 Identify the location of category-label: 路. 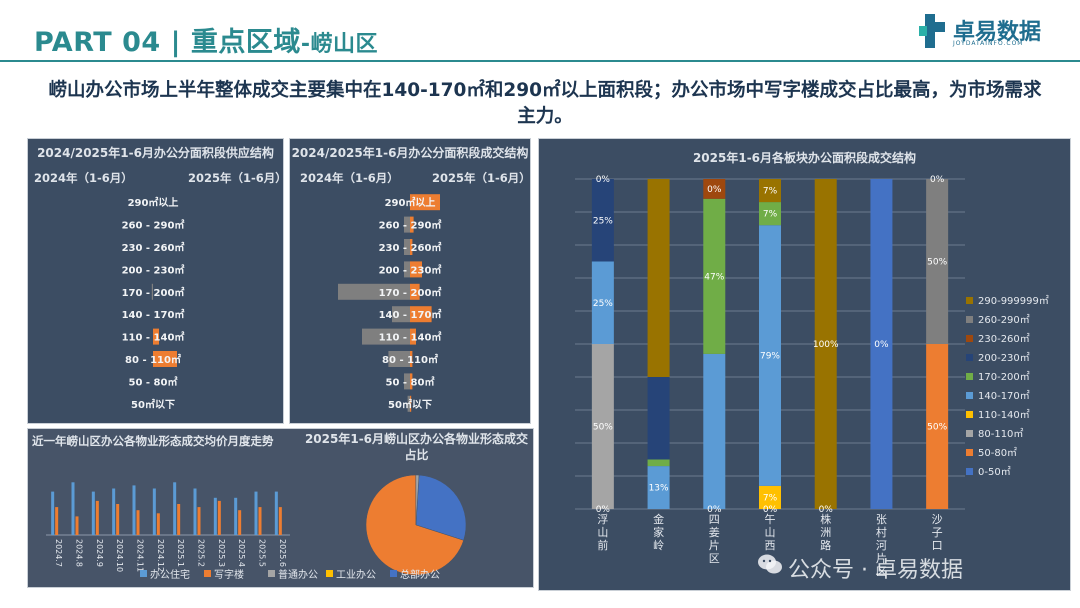
(825, 545).